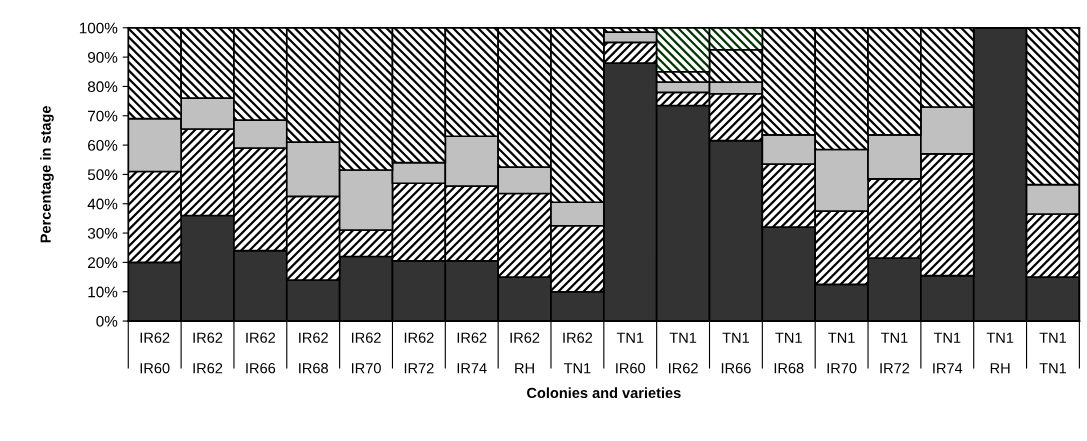  Describe the element at coordinates (472, 353) in the screenshot. I see `category-label: IR62 IR74` at that location.